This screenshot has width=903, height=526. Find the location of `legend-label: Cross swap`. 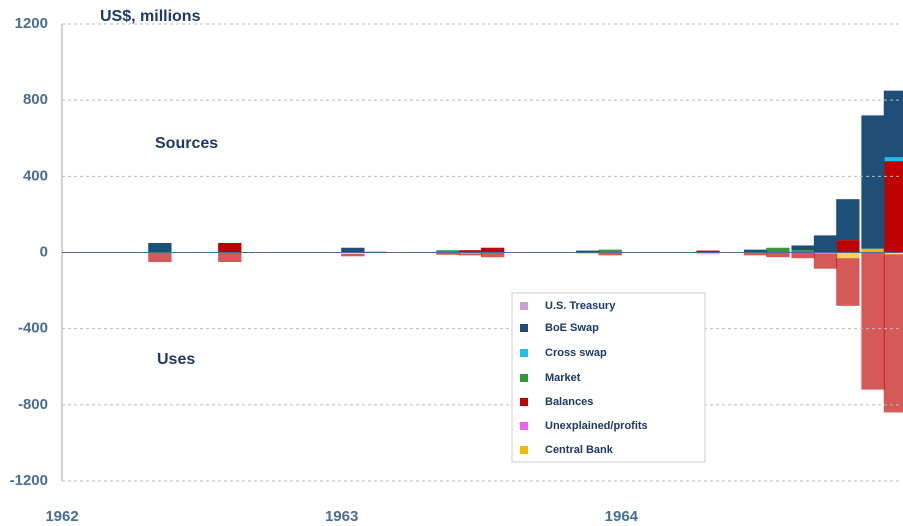

legend-label: Cross swap is located at coordinates (576, 353).